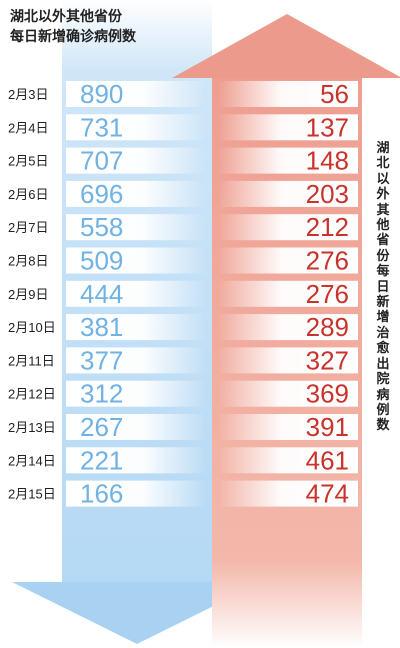 The width and height of the screenshot is (400, 648). What do you see at coordinates (101, 494) in the screenshot?
I see `confirmed-value: 166` at bounding box center [101, 494].